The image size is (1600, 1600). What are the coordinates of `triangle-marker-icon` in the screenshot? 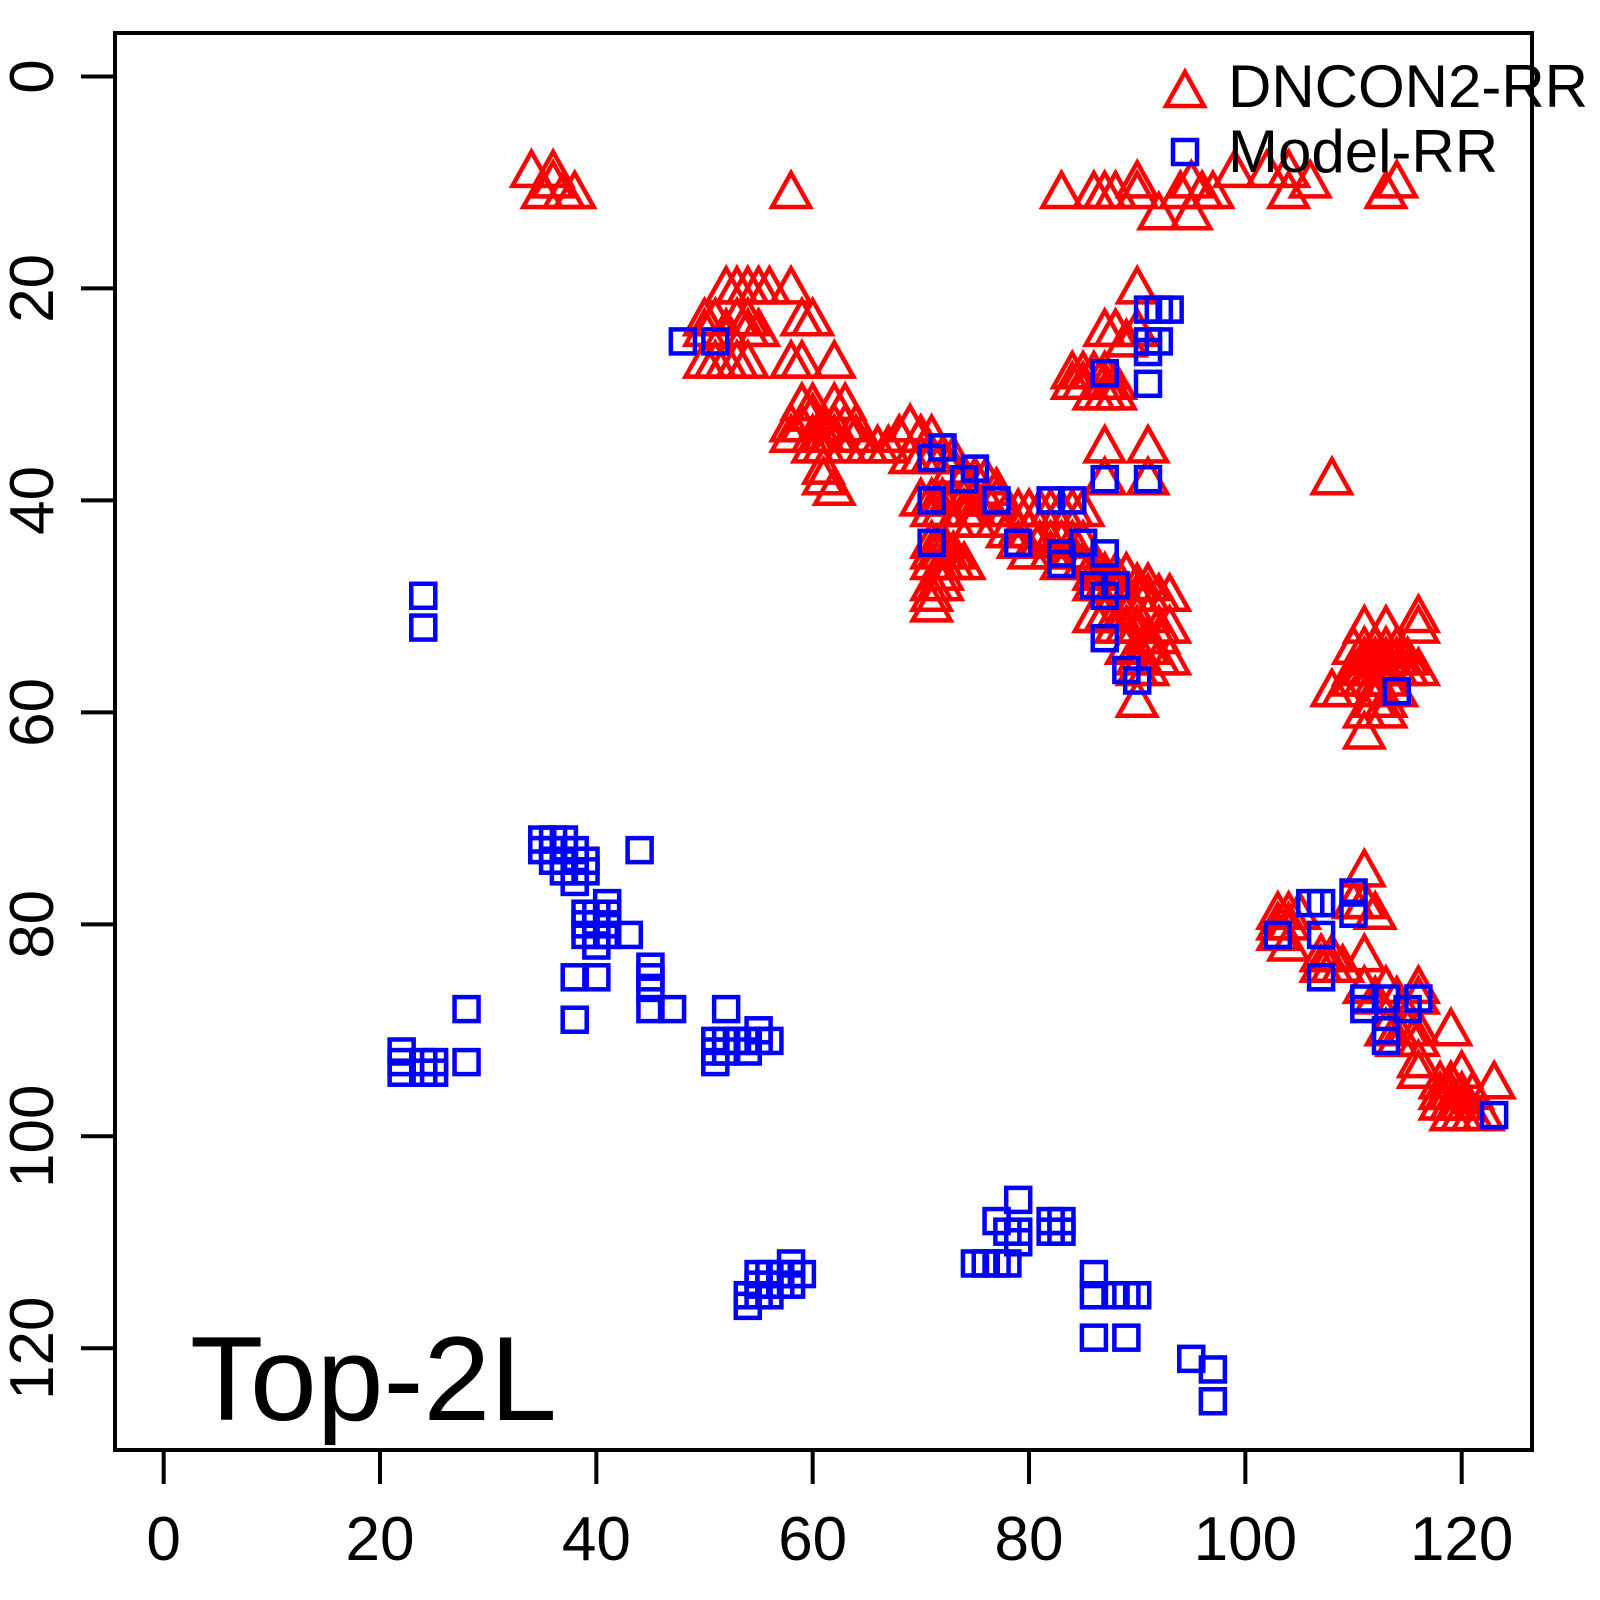 It's located at (1185, 88).